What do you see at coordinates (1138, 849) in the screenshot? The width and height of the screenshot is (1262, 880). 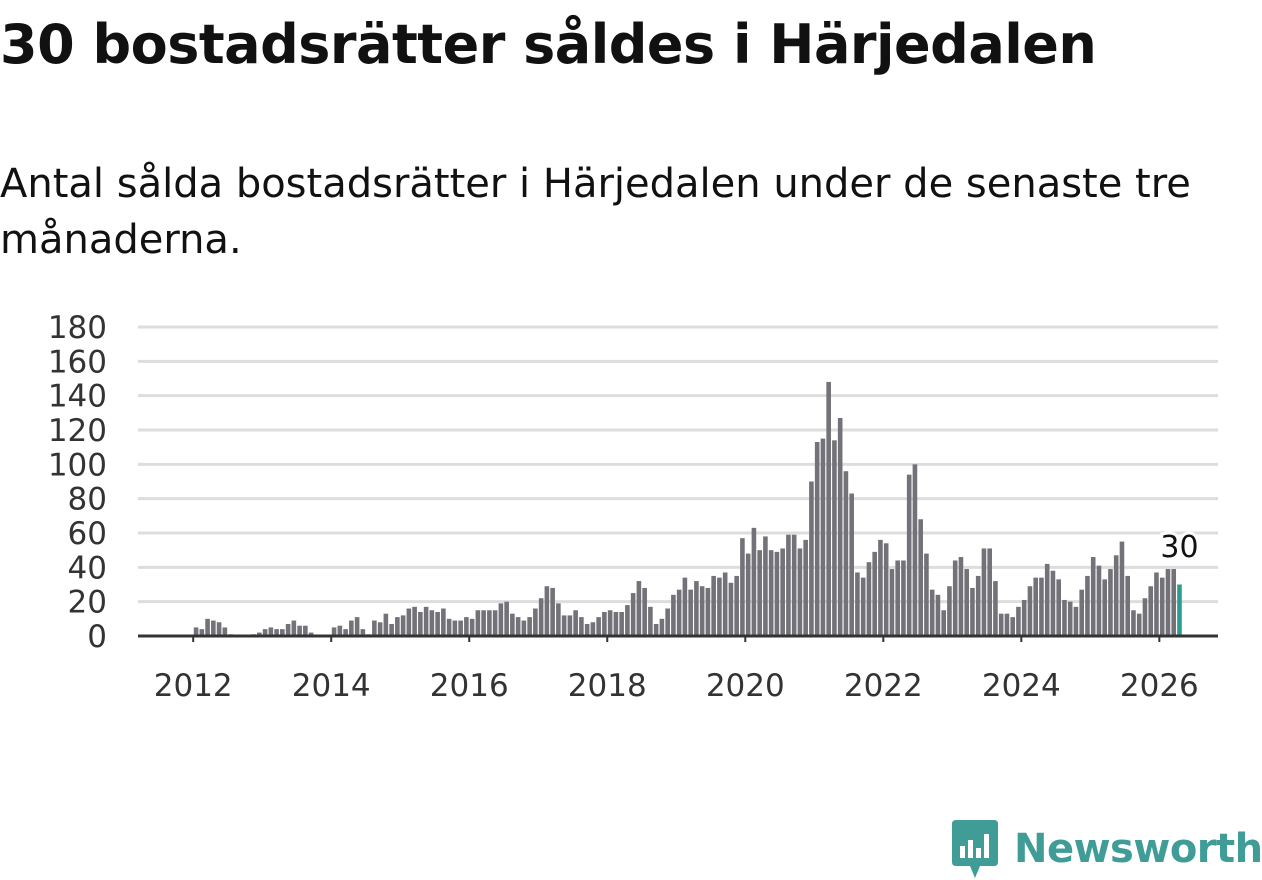 I see `brand-name: Newsworthy` at bounding box center [1138, 849].